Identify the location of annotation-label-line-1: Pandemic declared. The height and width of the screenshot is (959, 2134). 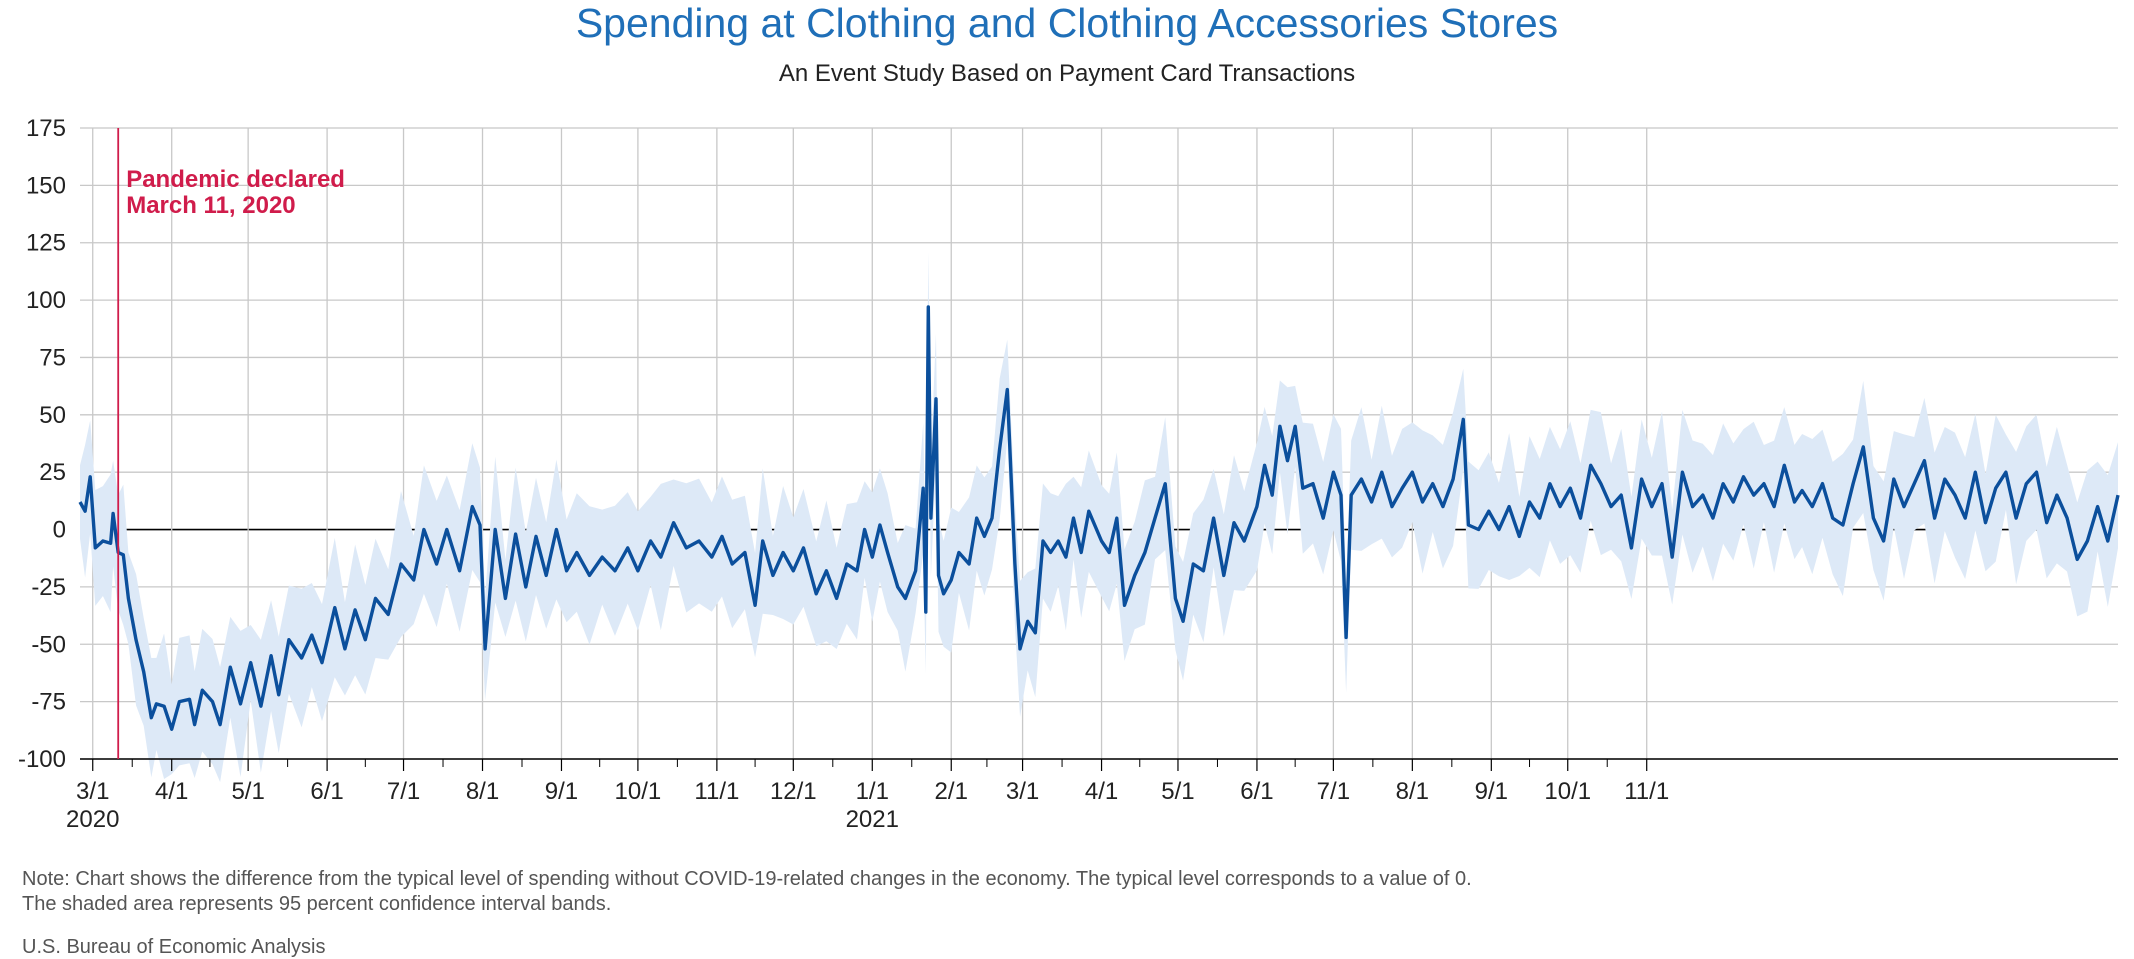
(235, 179).